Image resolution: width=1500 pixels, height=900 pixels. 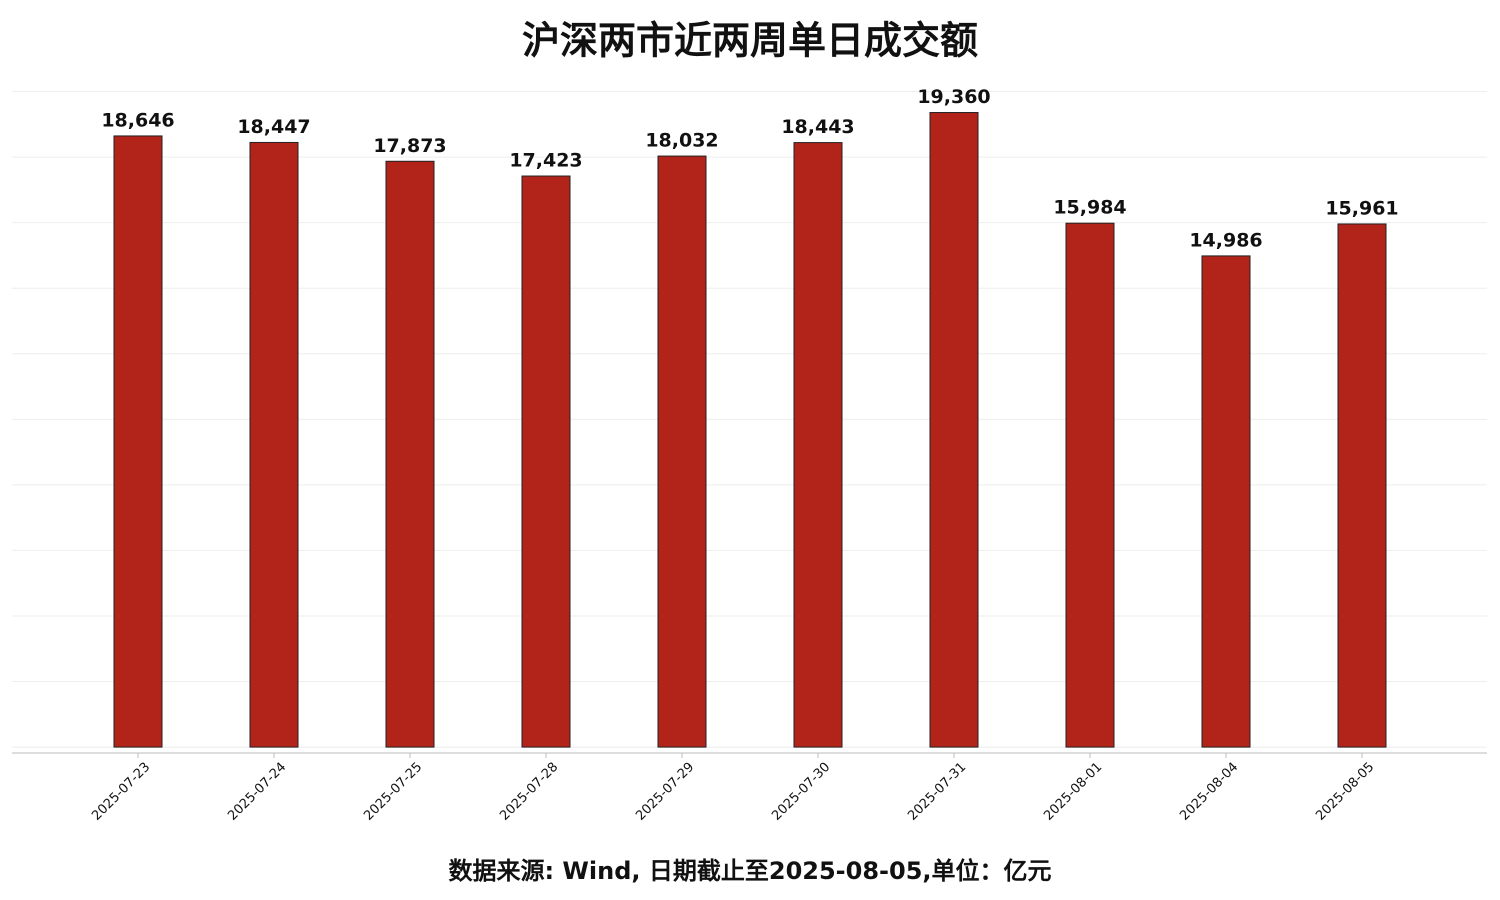 What do you see at coordinates (750, 41) in the screenshot?
I see `chart-title: 沪深两市近两周单日成交额` at bounding box center [750, 41].